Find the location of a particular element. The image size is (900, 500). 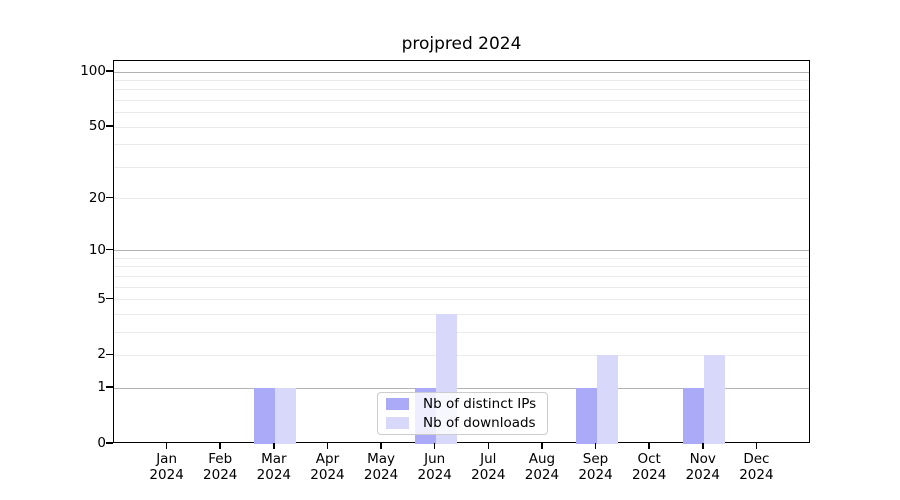

x-tick-label: Sep 2024 is located at coordinates (596, 467).